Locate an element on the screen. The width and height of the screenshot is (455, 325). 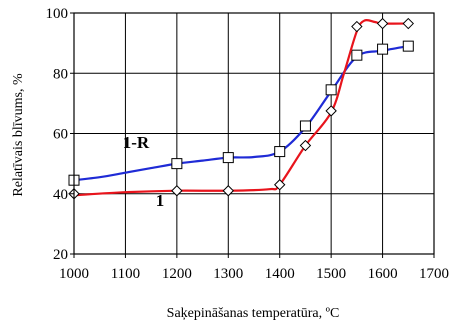
x-tick-label: 1600 is located at coordinates (383, 274).